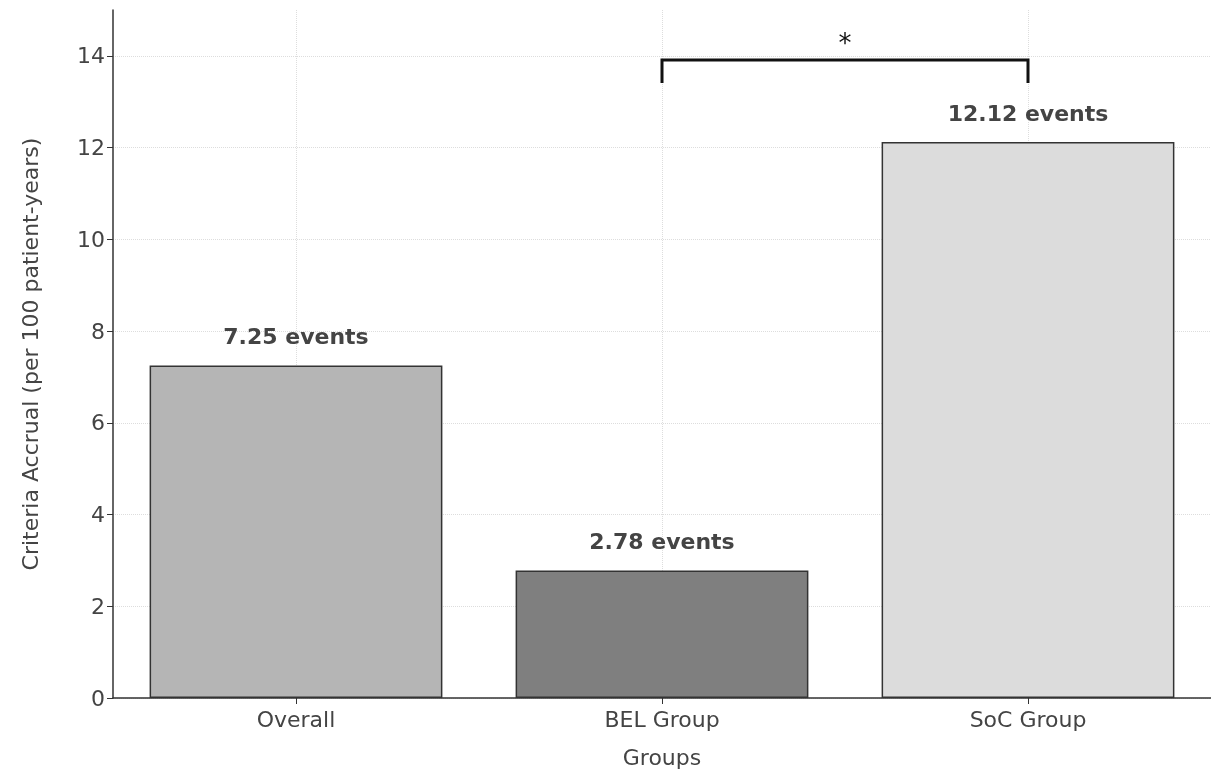 The image size is (1211, 778). What do you see at coordinates (98, 423) in the screenshot?
I see `y-tick-label: 6` at bounding box center [98, 423].